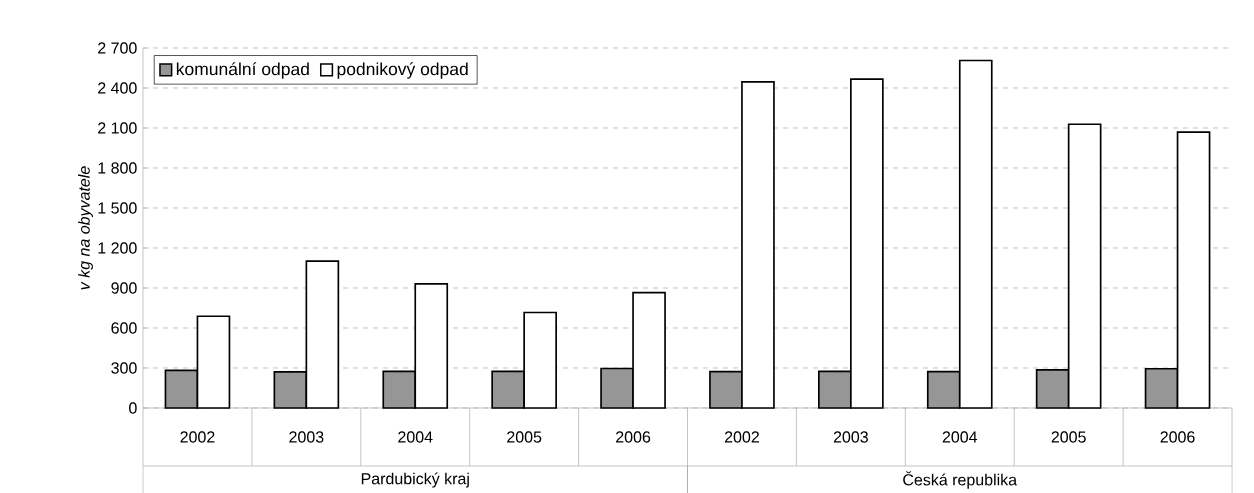  What do you see at coordinates (117, 248) in the screenshot?
I see `y-tick-label: 1 200` at bounding box center [117, 248].